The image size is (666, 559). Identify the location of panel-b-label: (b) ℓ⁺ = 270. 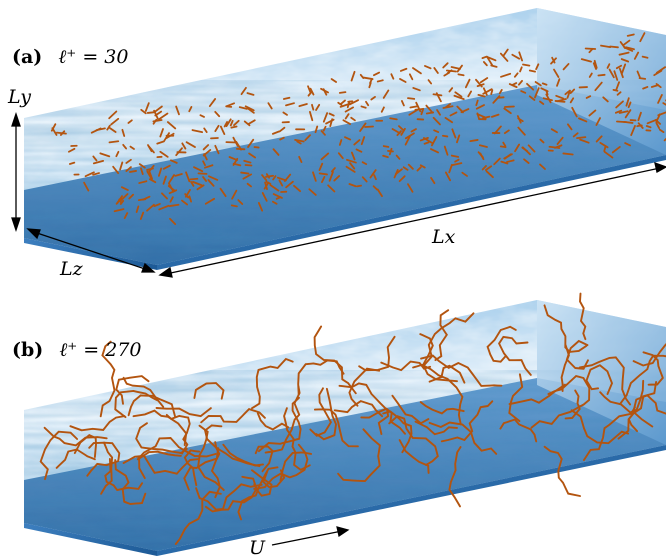
(77, 350).